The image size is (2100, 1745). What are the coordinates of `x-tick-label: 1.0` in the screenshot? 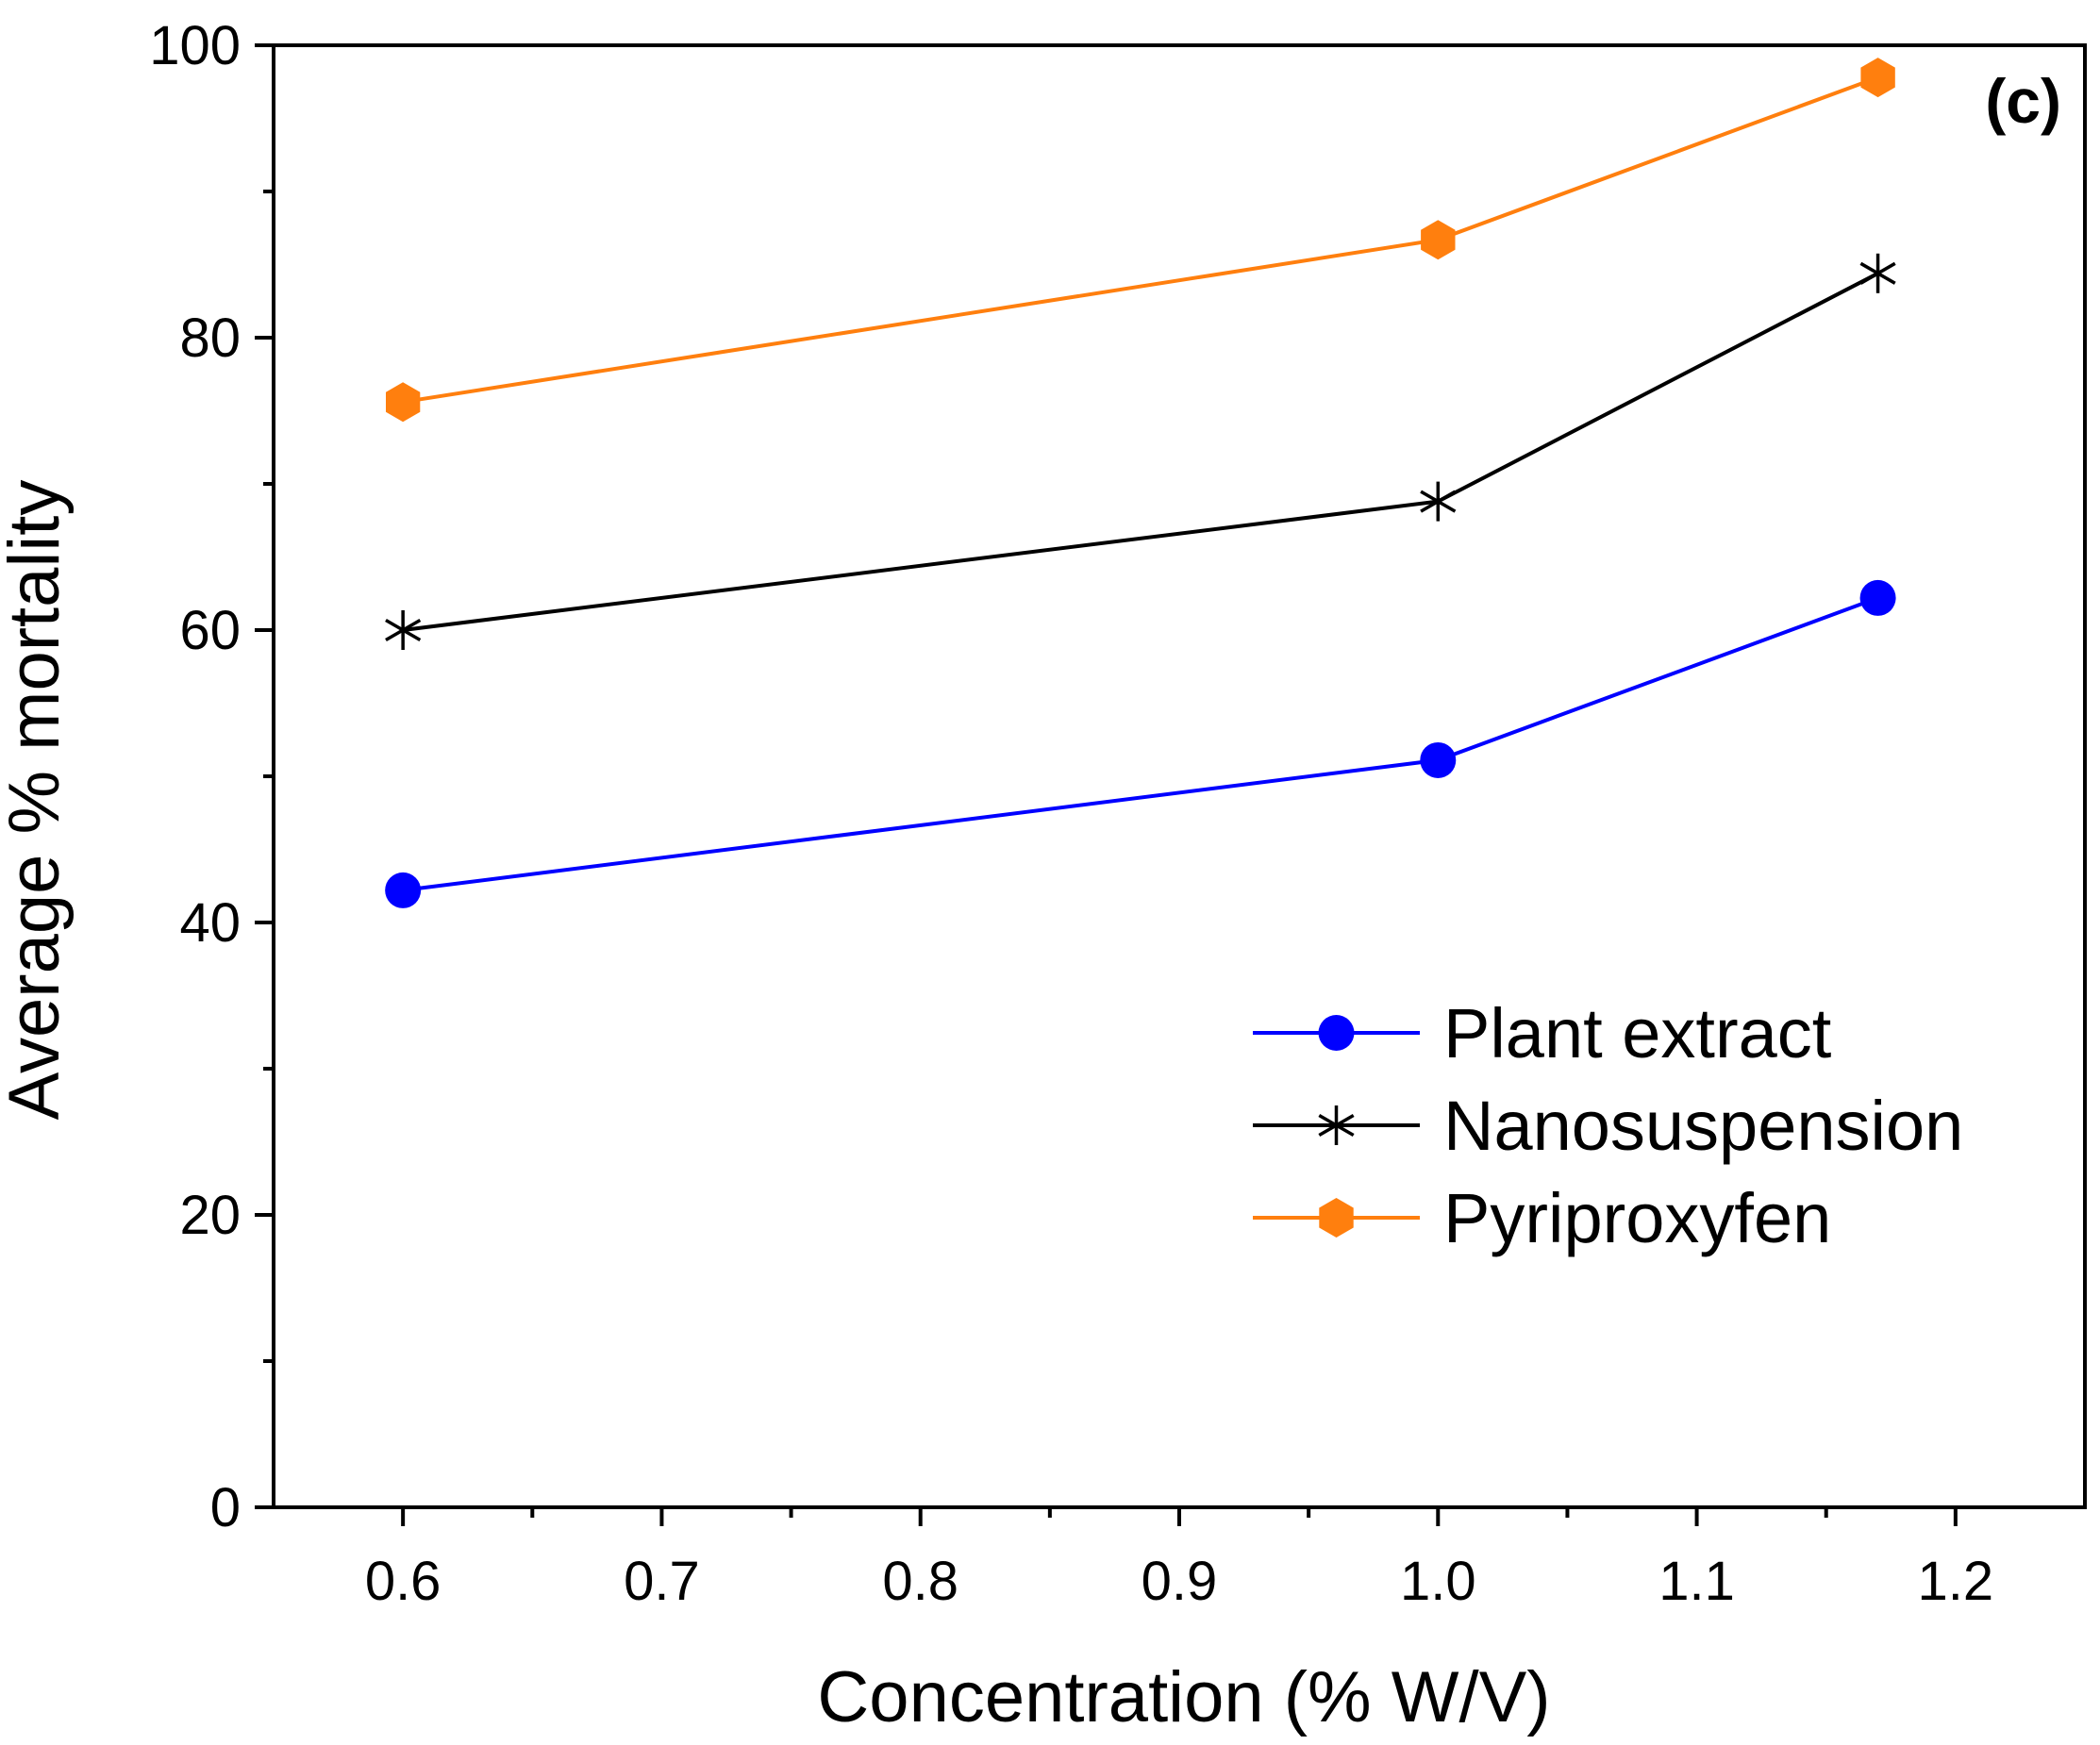 It's located at (1438, 1582).